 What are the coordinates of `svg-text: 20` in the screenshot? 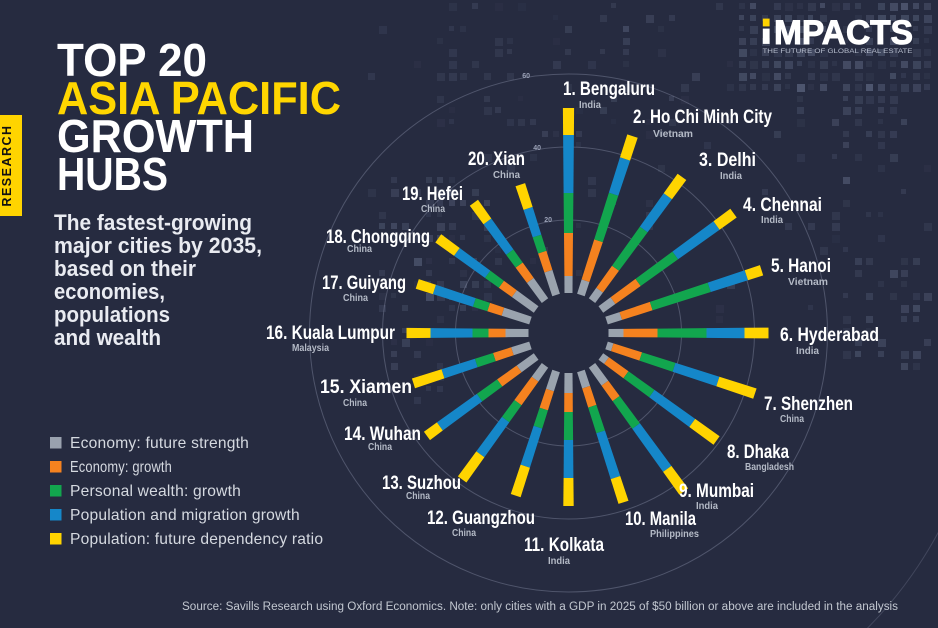 It's located at (548, 220).